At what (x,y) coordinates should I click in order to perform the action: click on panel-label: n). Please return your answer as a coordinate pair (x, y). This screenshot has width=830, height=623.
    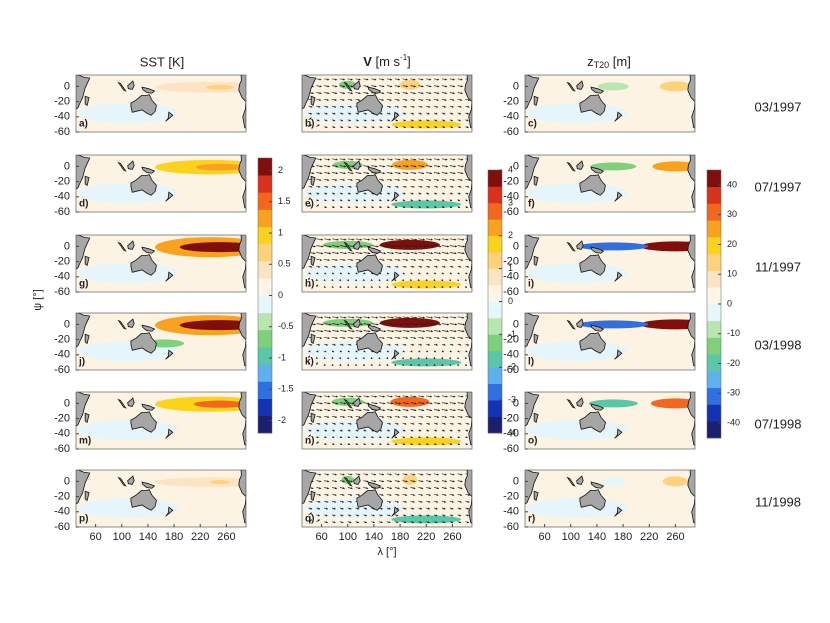
    Looking at the image, I should click on (309, 441).